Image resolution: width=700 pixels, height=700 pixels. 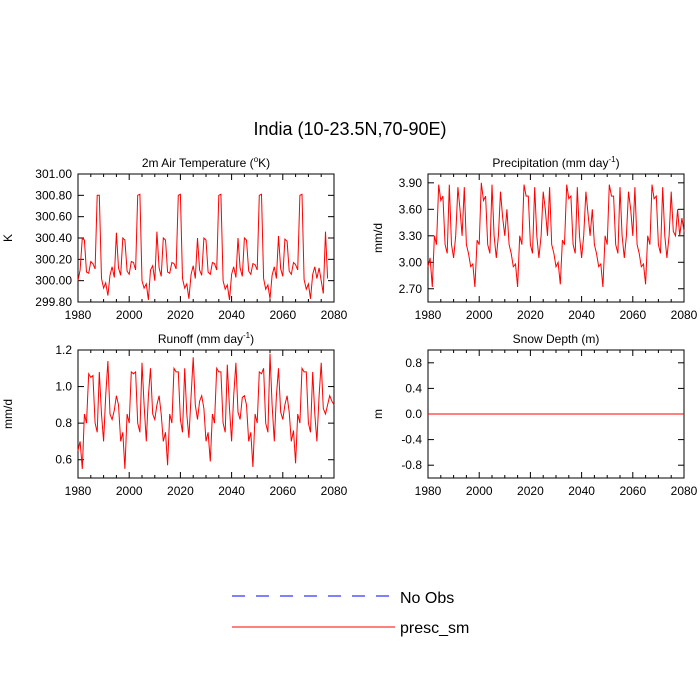 I want to click on y-tick-label: 299.80, so click(x=53, y=302).